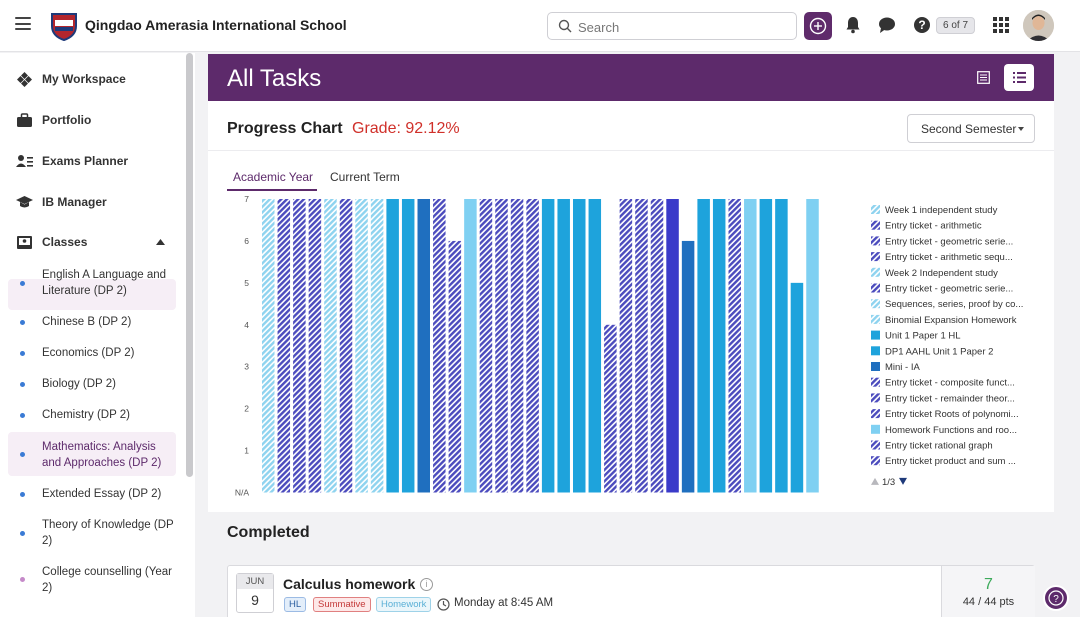 Image resolution: width=1080 pixels, height=617 pixels. What do you see at coordinates (939, 351) in the screenshot?
I see `legend-label: DP1 AAHL Unit 1 Paper 2` at bounding box center [939, 351].